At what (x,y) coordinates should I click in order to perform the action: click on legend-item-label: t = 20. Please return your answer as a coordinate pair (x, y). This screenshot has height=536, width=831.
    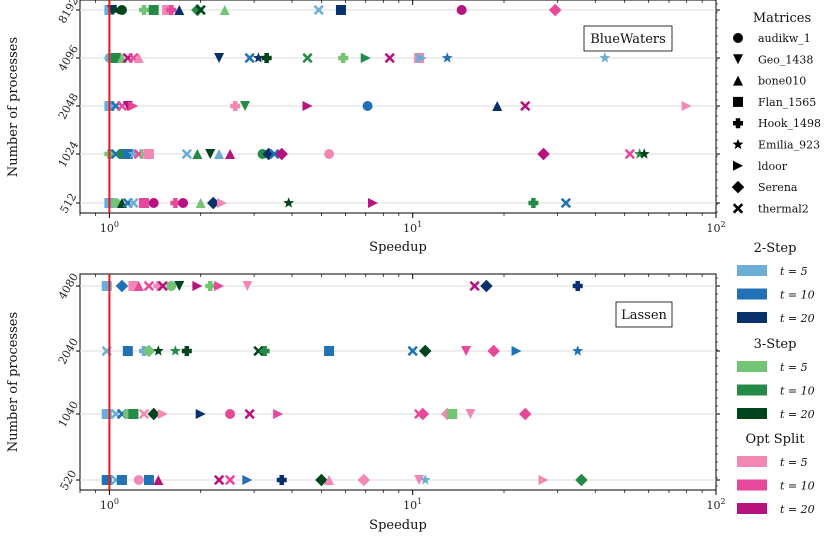
    Looking at the image, I should click on (797, 509).